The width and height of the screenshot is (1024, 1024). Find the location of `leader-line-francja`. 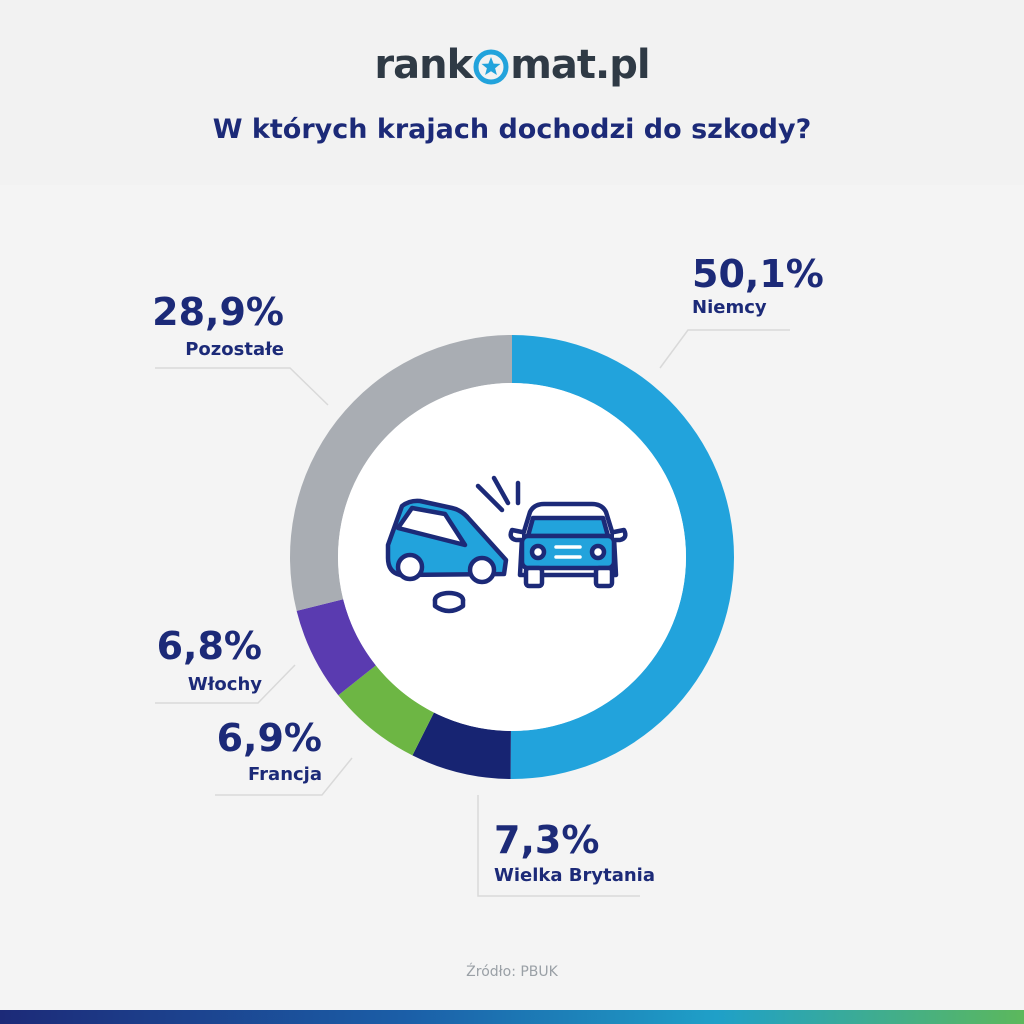

leader-line-francja is located at coordinates (284, 776).